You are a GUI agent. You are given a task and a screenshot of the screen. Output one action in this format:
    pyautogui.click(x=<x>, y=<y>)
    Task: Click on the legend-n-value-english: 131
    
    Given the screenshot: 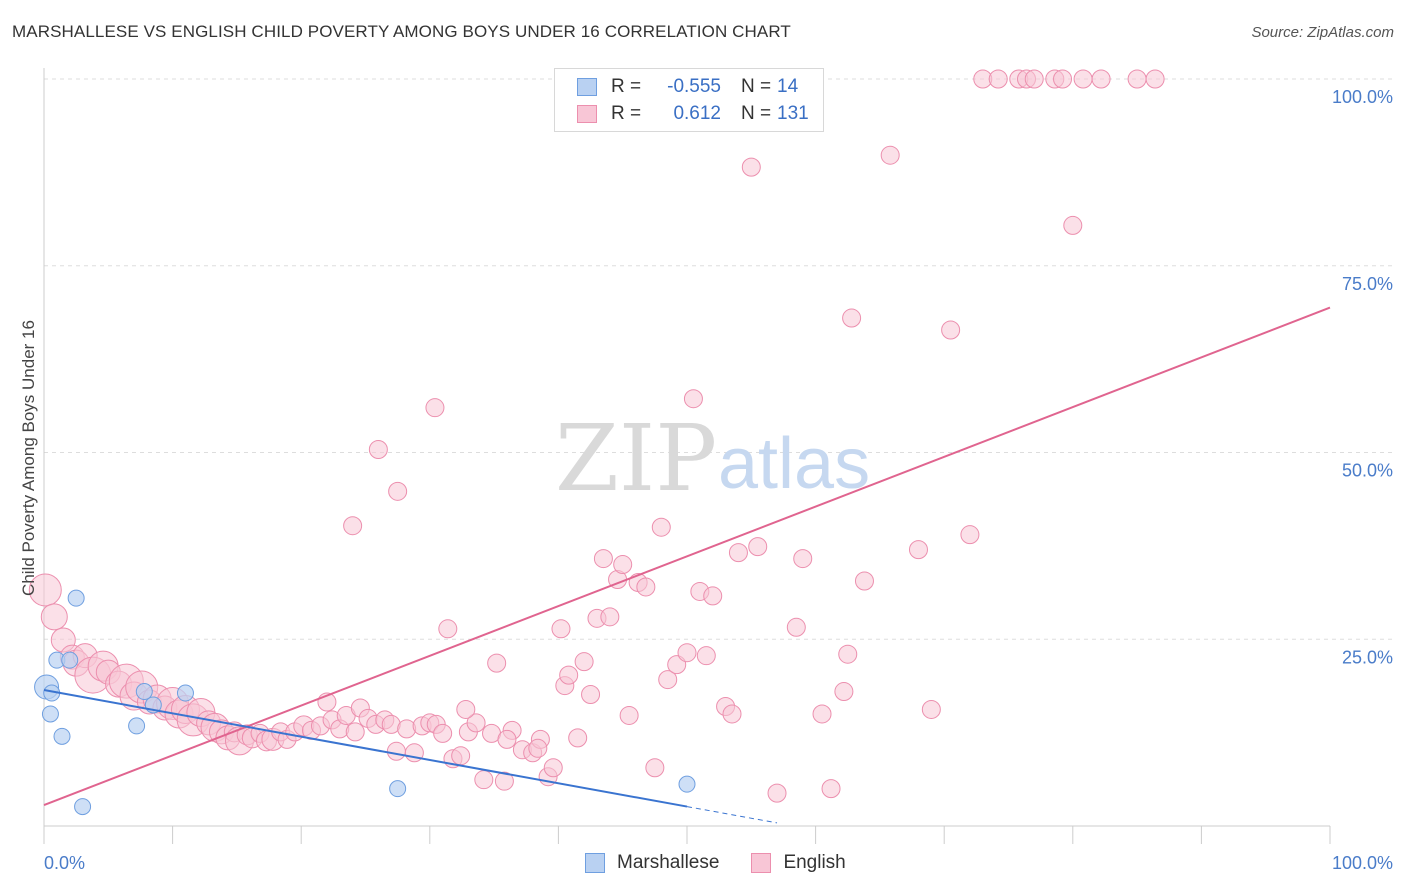 What is the action you would take?
    pyautogui.click(x=793, y=113)
    